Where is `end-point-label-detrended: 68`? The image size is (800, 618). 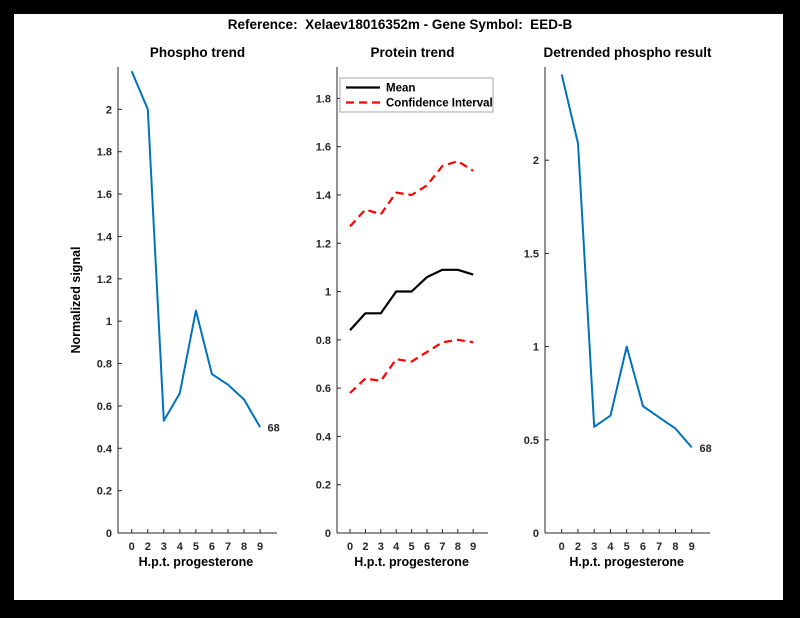 end-point-label-detrended: 68 is located at coordinates (706, 449).